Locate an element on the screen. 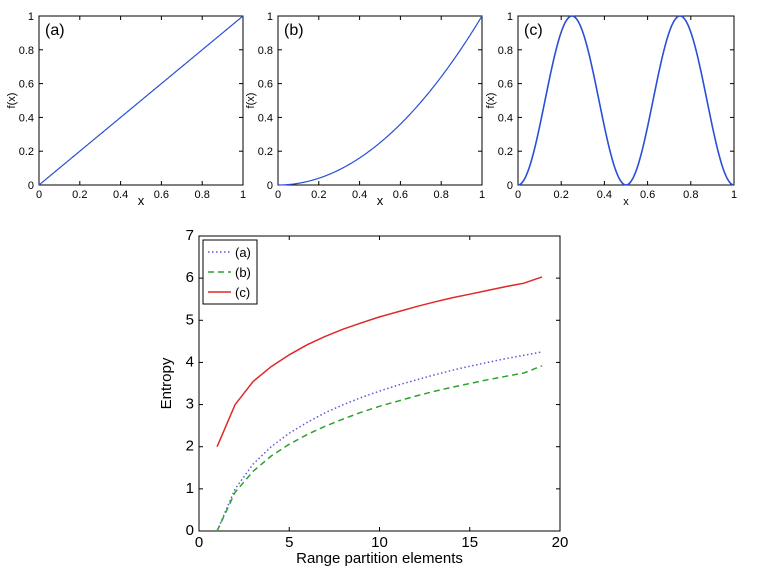  x-tick-label: 20 is located at coordinates (560, 542).